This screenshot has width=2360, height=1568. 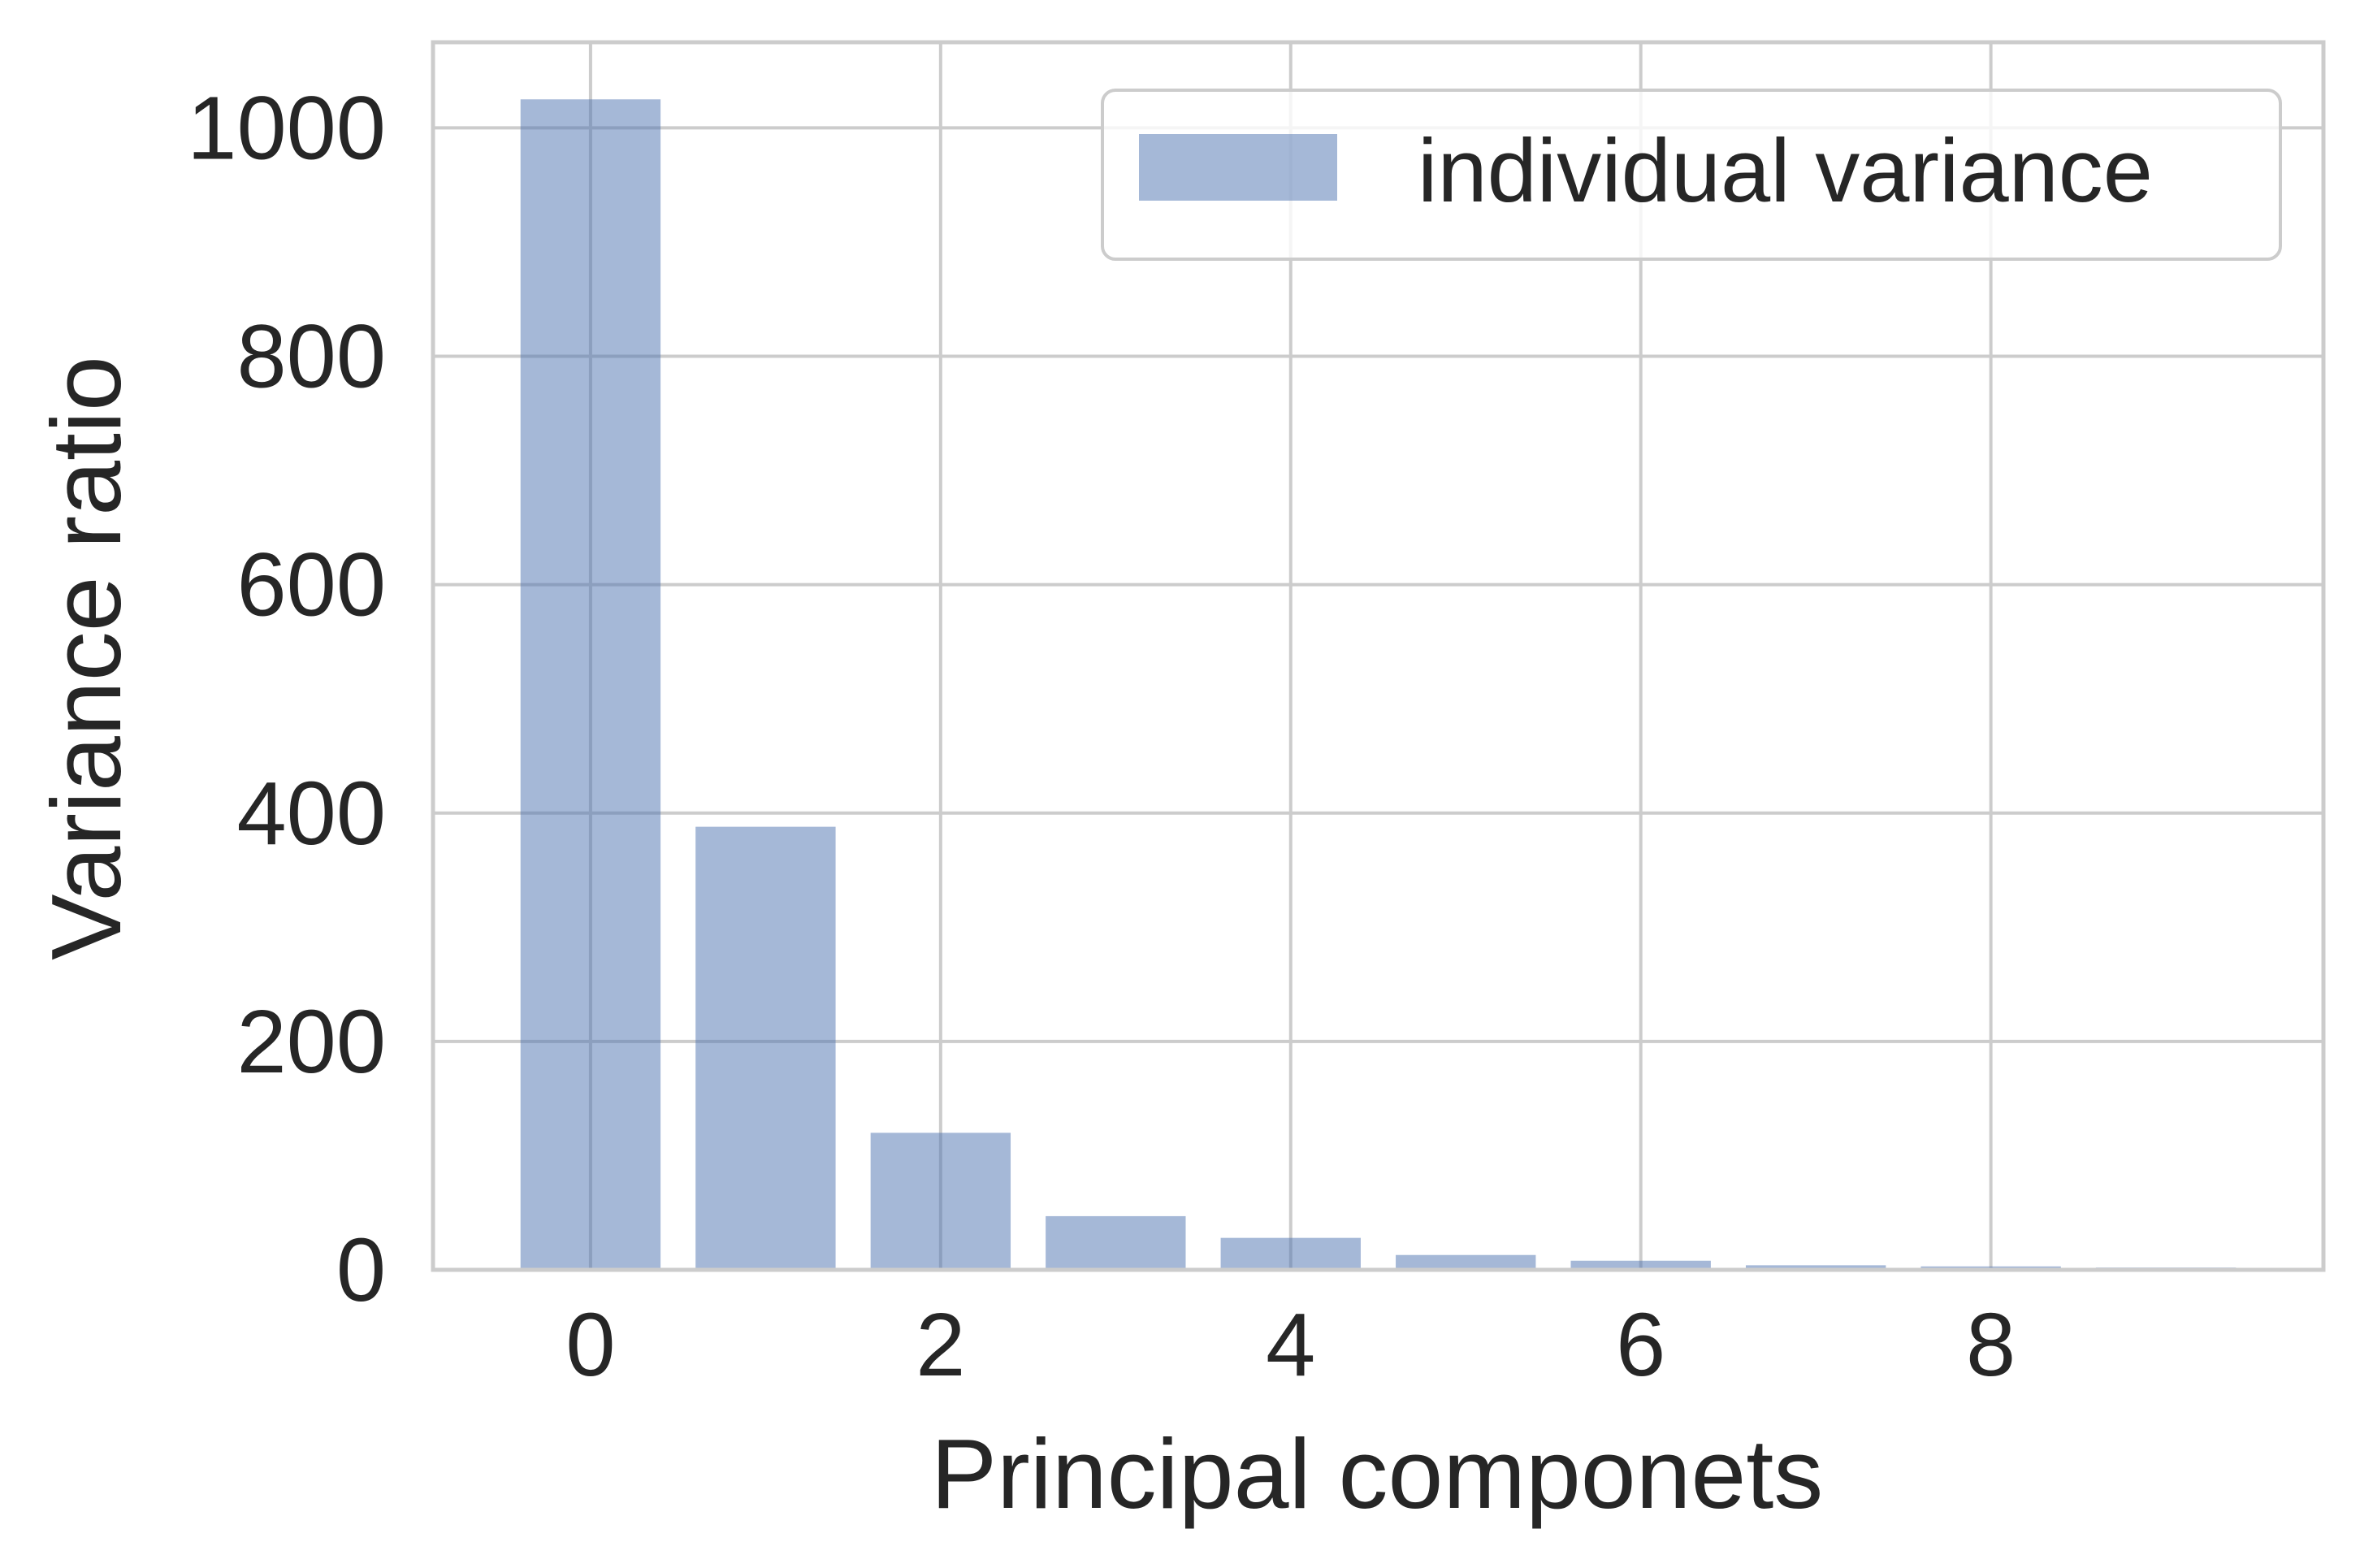 I want to click on x-tick-label: 6, so click(x=1640, y=1345).